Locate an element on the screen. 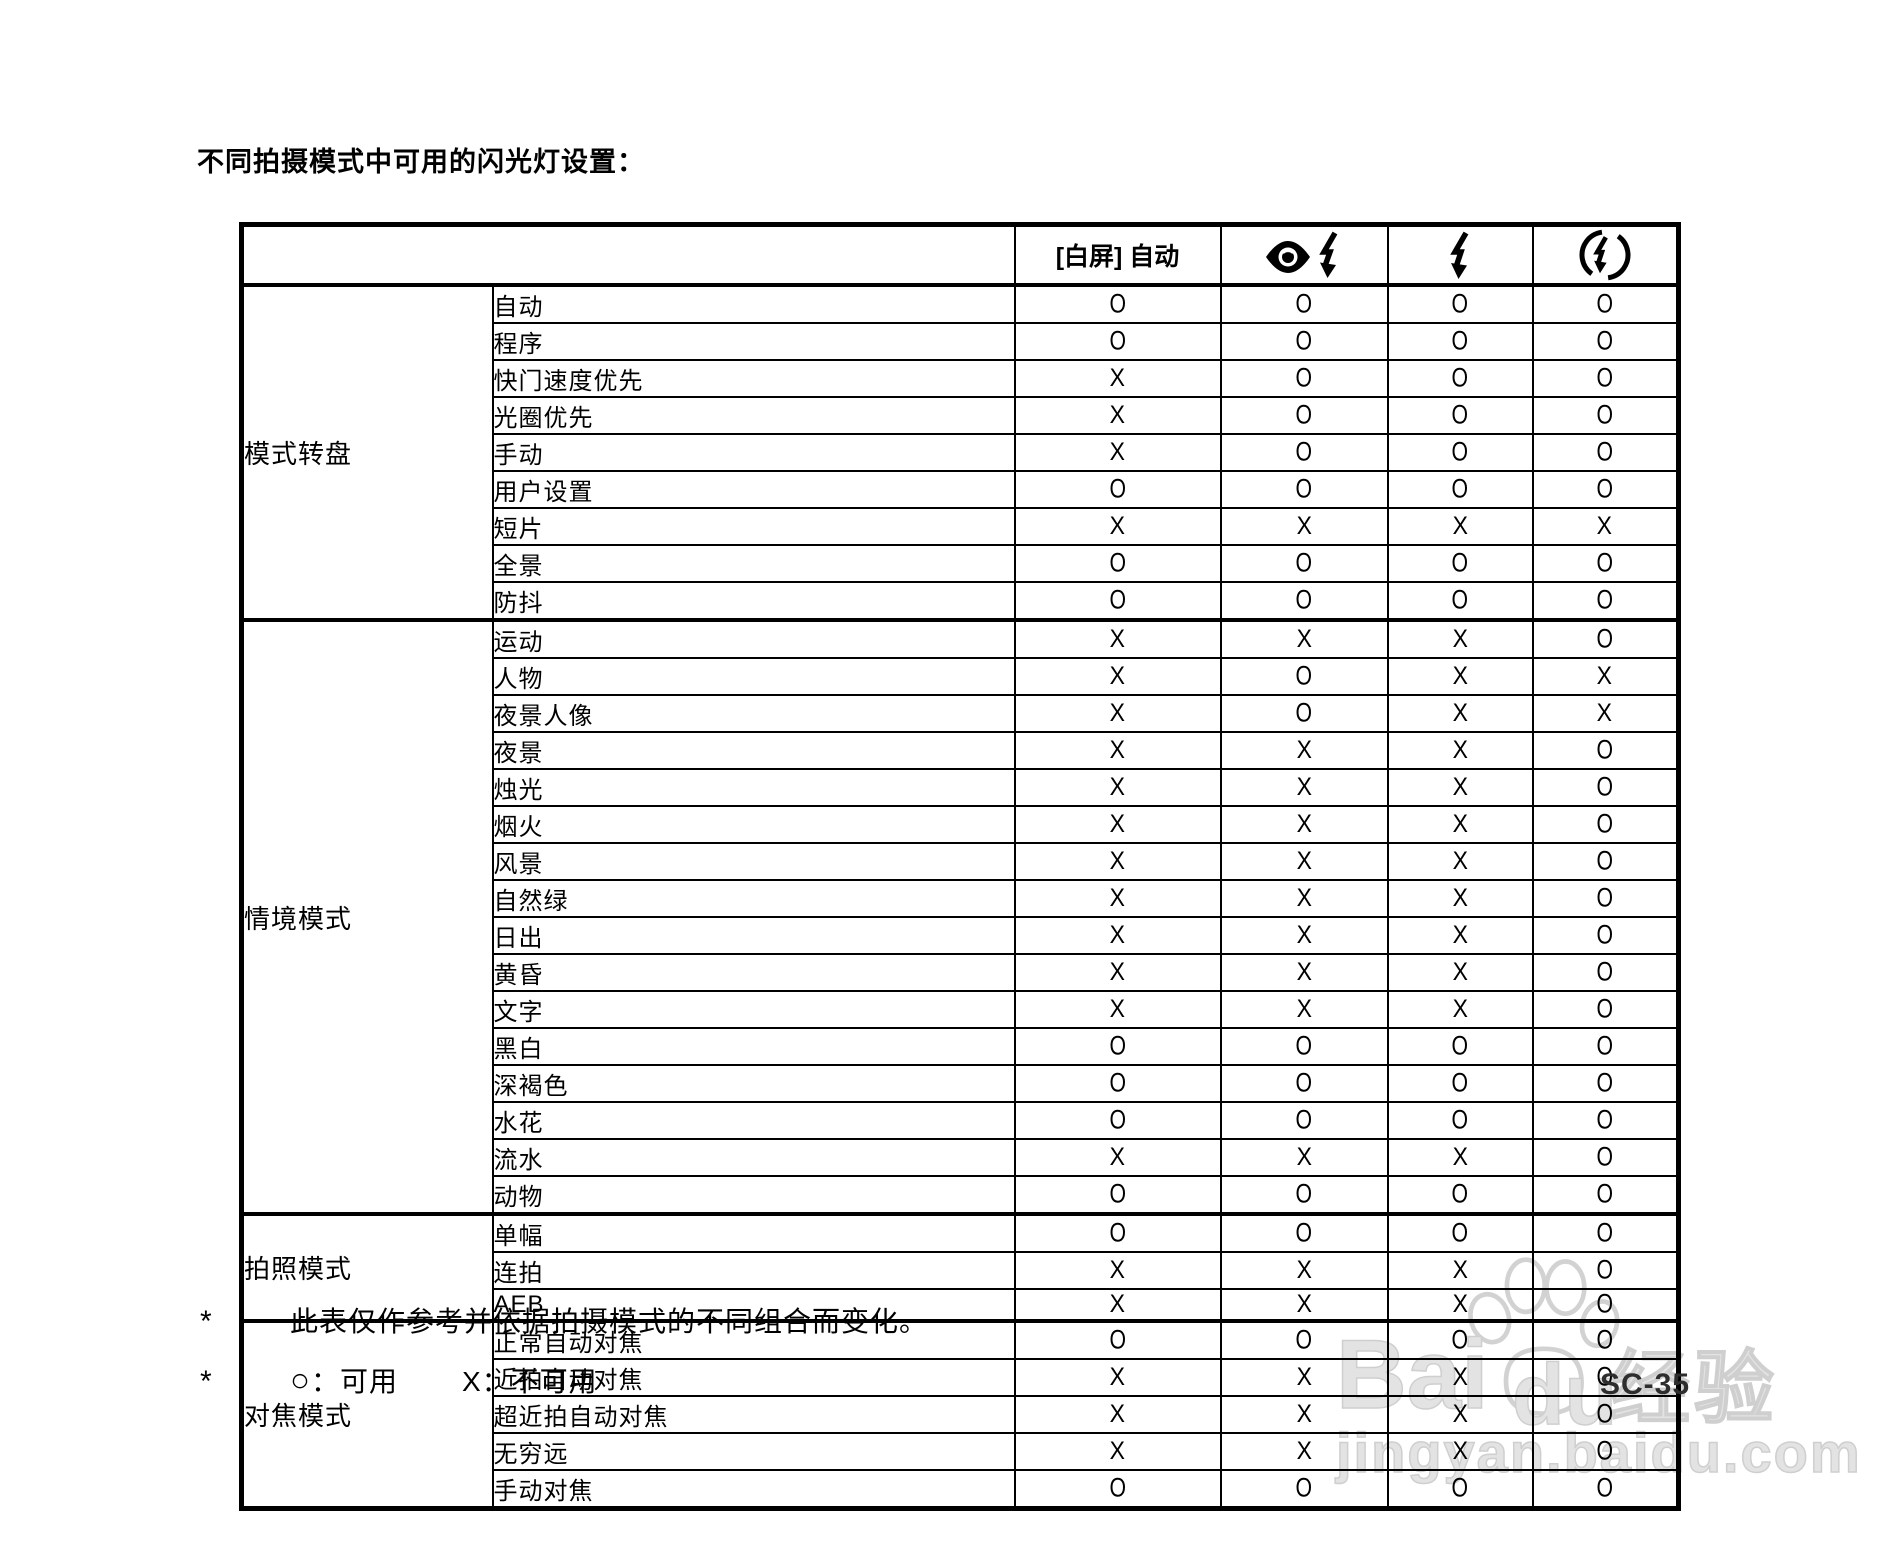 This screenshot has height=1542, width=1882. mode-cell: 黄昏 is located at coordinates (753, 972).